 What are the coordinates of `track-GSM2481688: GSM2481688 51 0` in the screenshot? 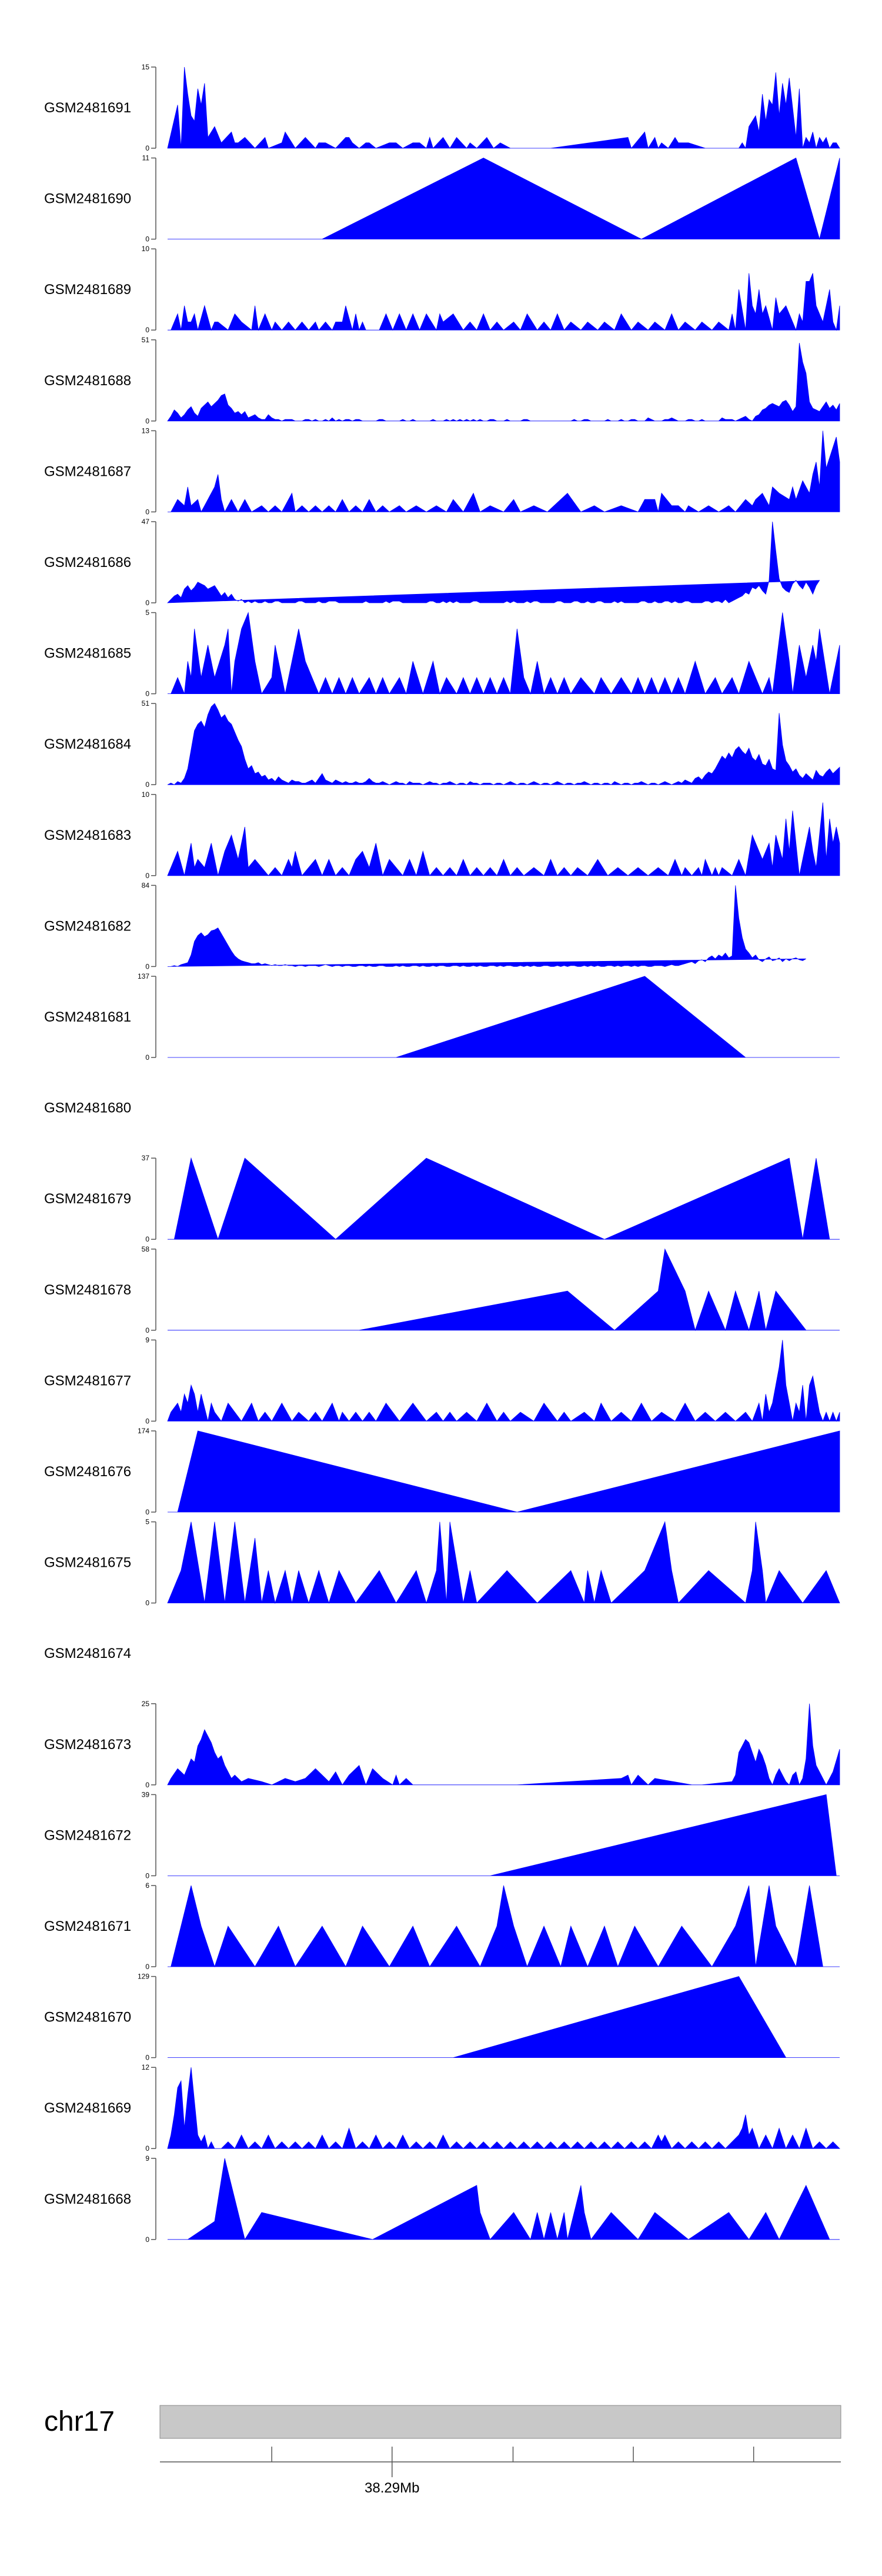 It's located at (442, 380).